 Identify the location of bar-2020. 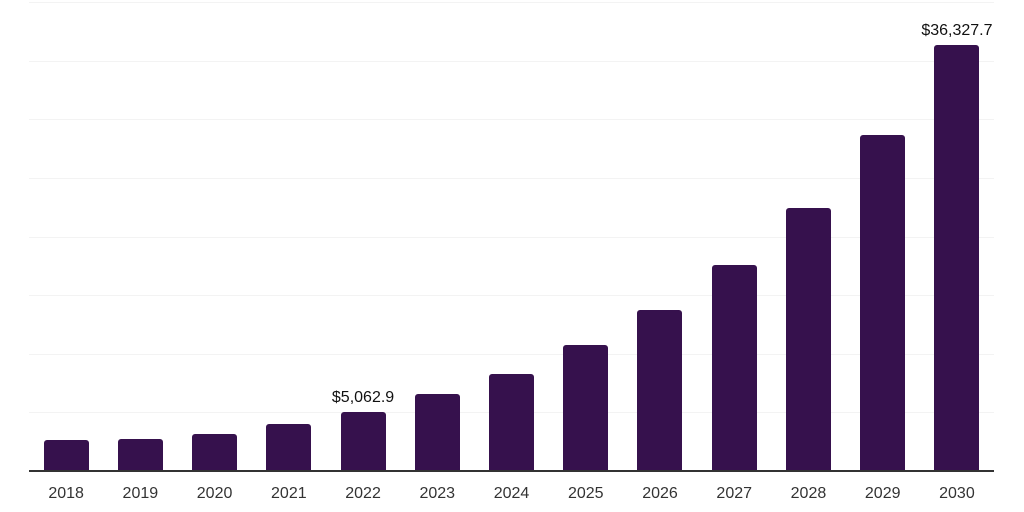
(215, 452).